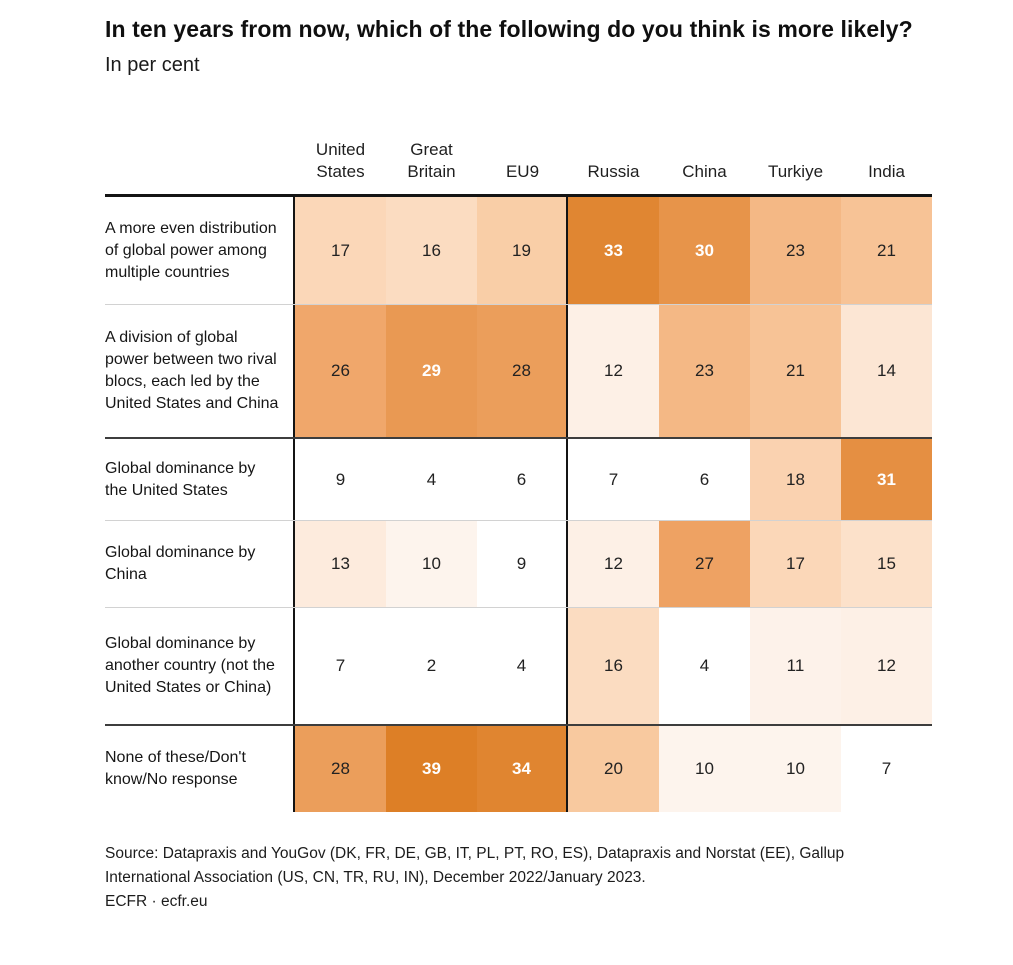  I want to click on row-label: Global dominance by the United States, so click(200, 479).